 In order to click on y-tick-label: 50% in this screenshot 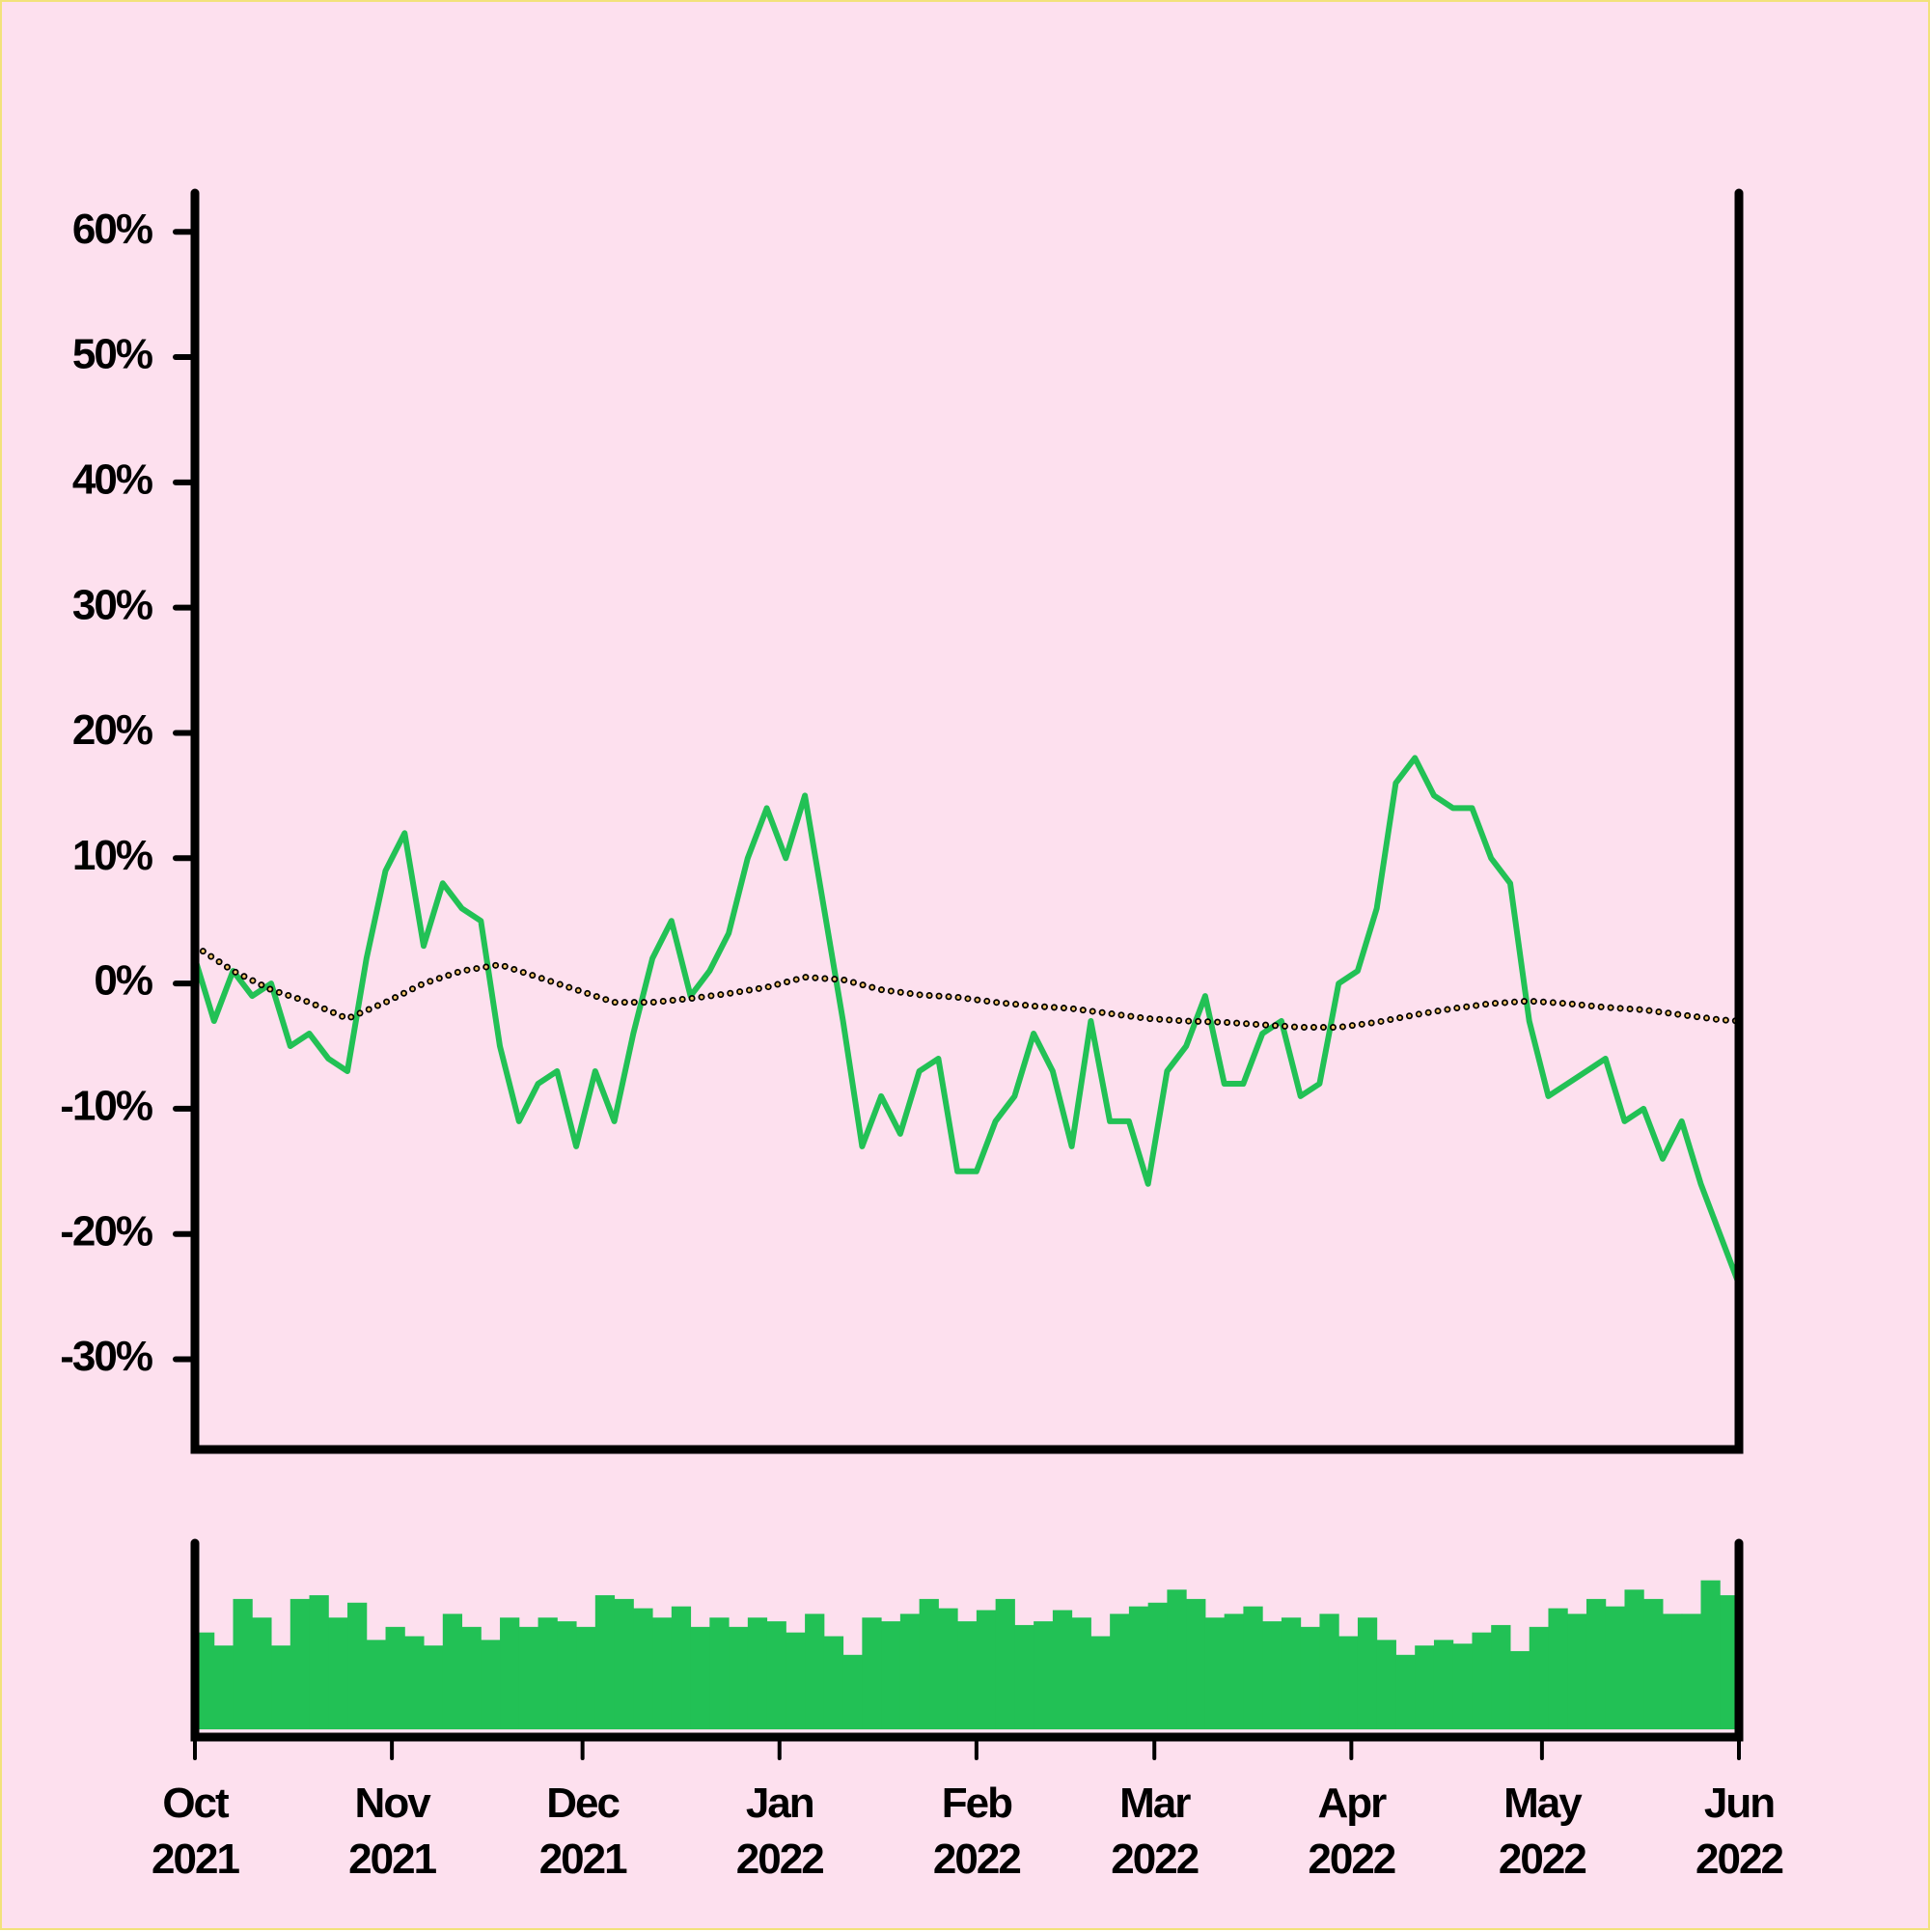, I will do `click(112, 354)`.